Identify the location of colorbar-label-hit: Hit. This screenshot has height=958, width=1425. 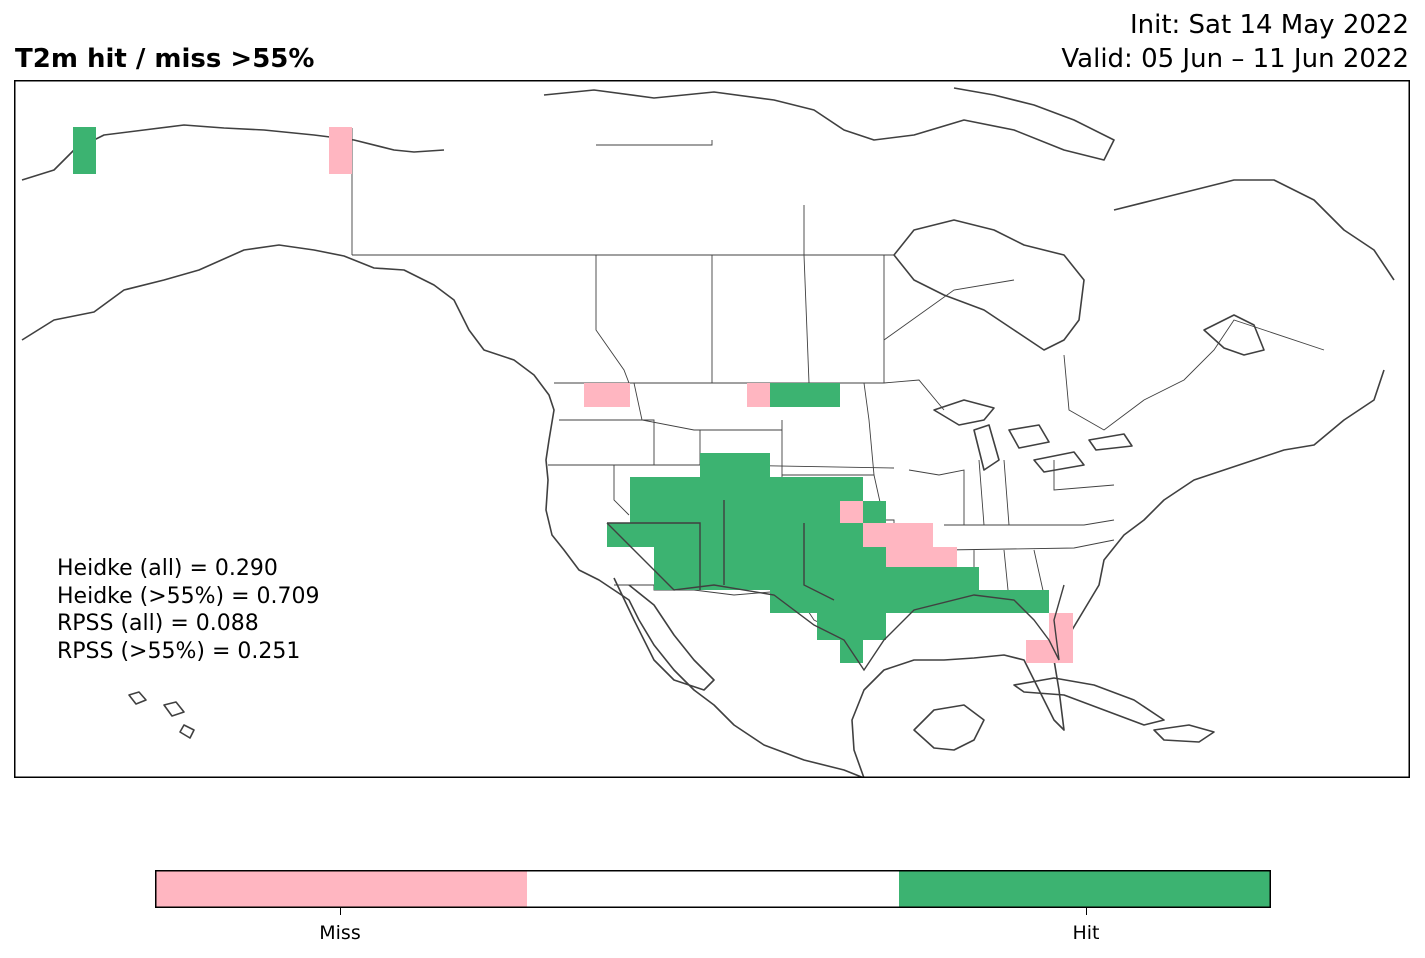
(1086, 933).